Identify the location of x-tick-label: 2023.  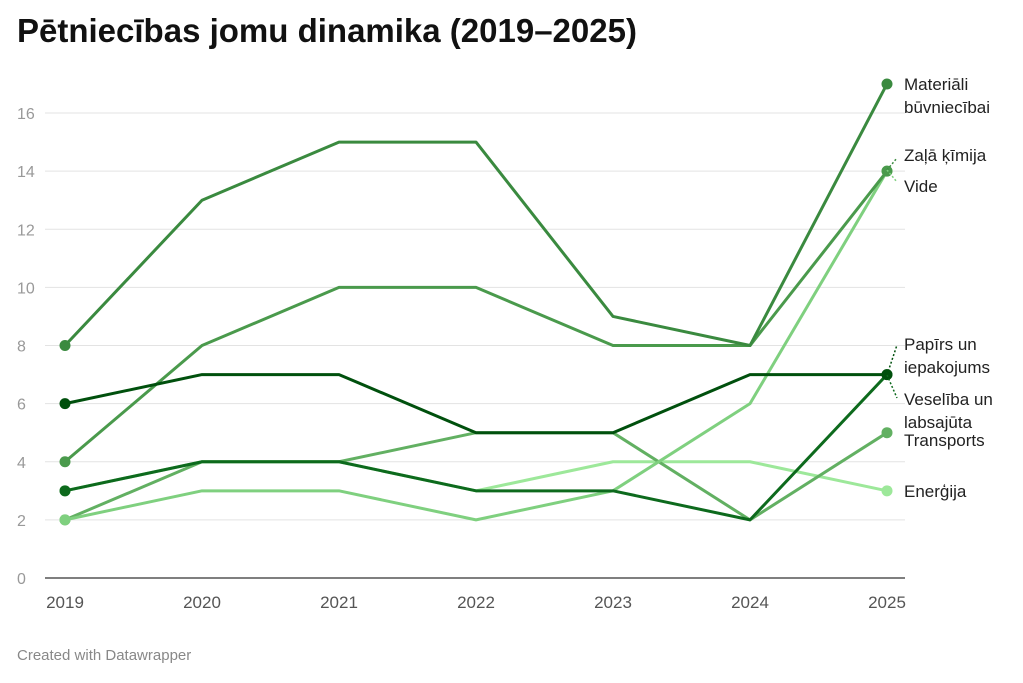
(613, 602).